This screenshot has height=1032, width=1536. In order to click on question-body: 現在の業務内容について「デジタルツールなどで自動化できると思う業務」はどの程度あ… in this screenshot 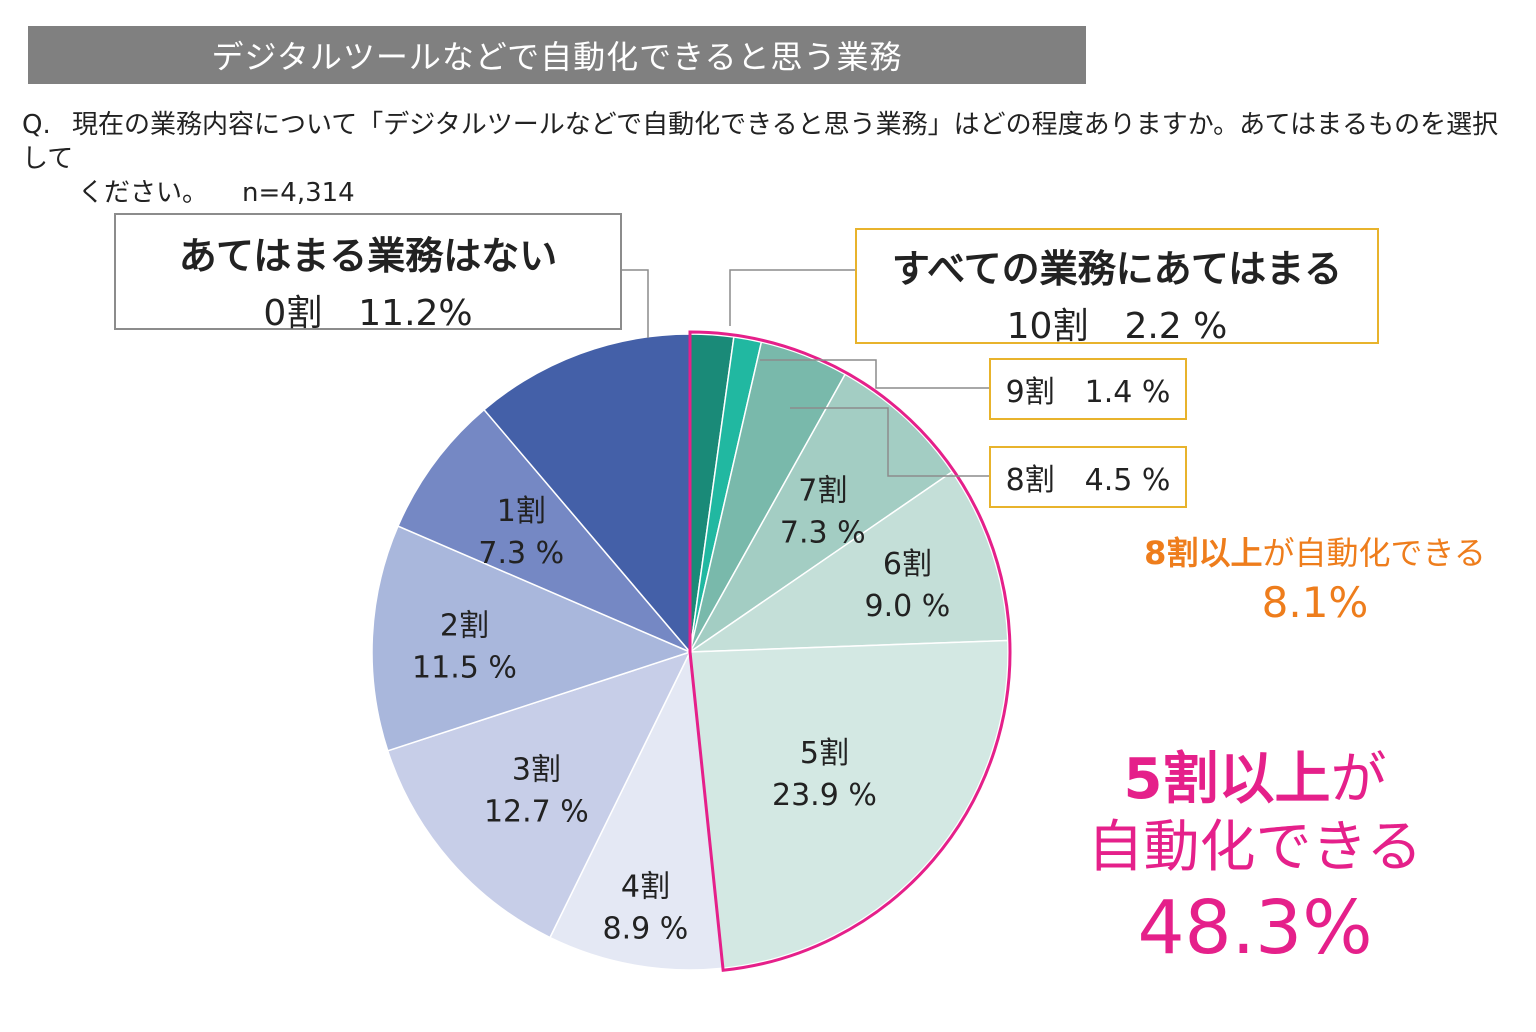, I will do `click(760, 142)`.